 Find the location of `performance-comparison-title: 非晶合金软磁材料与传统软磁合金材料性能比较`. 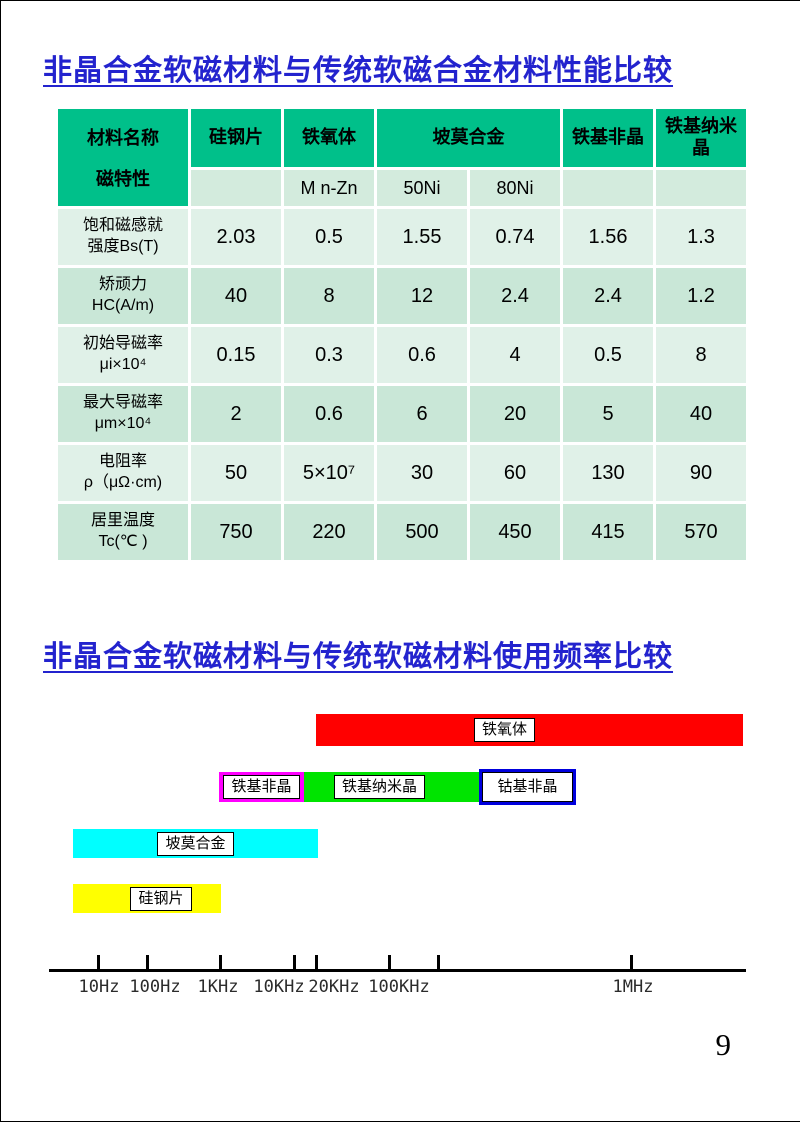

performance-comparison-title: 非晶合金软磁材料与传统软磁合金材料性能比较 is located at coordinates (358, 71).